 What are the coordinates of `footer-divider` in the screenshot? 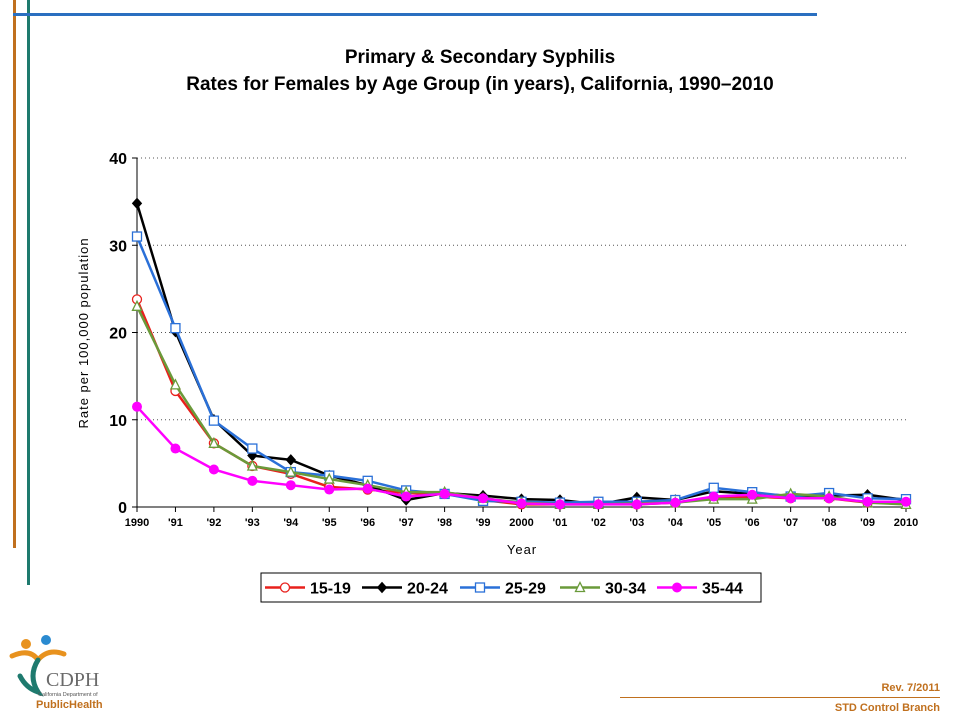 It's located at (780, 697).